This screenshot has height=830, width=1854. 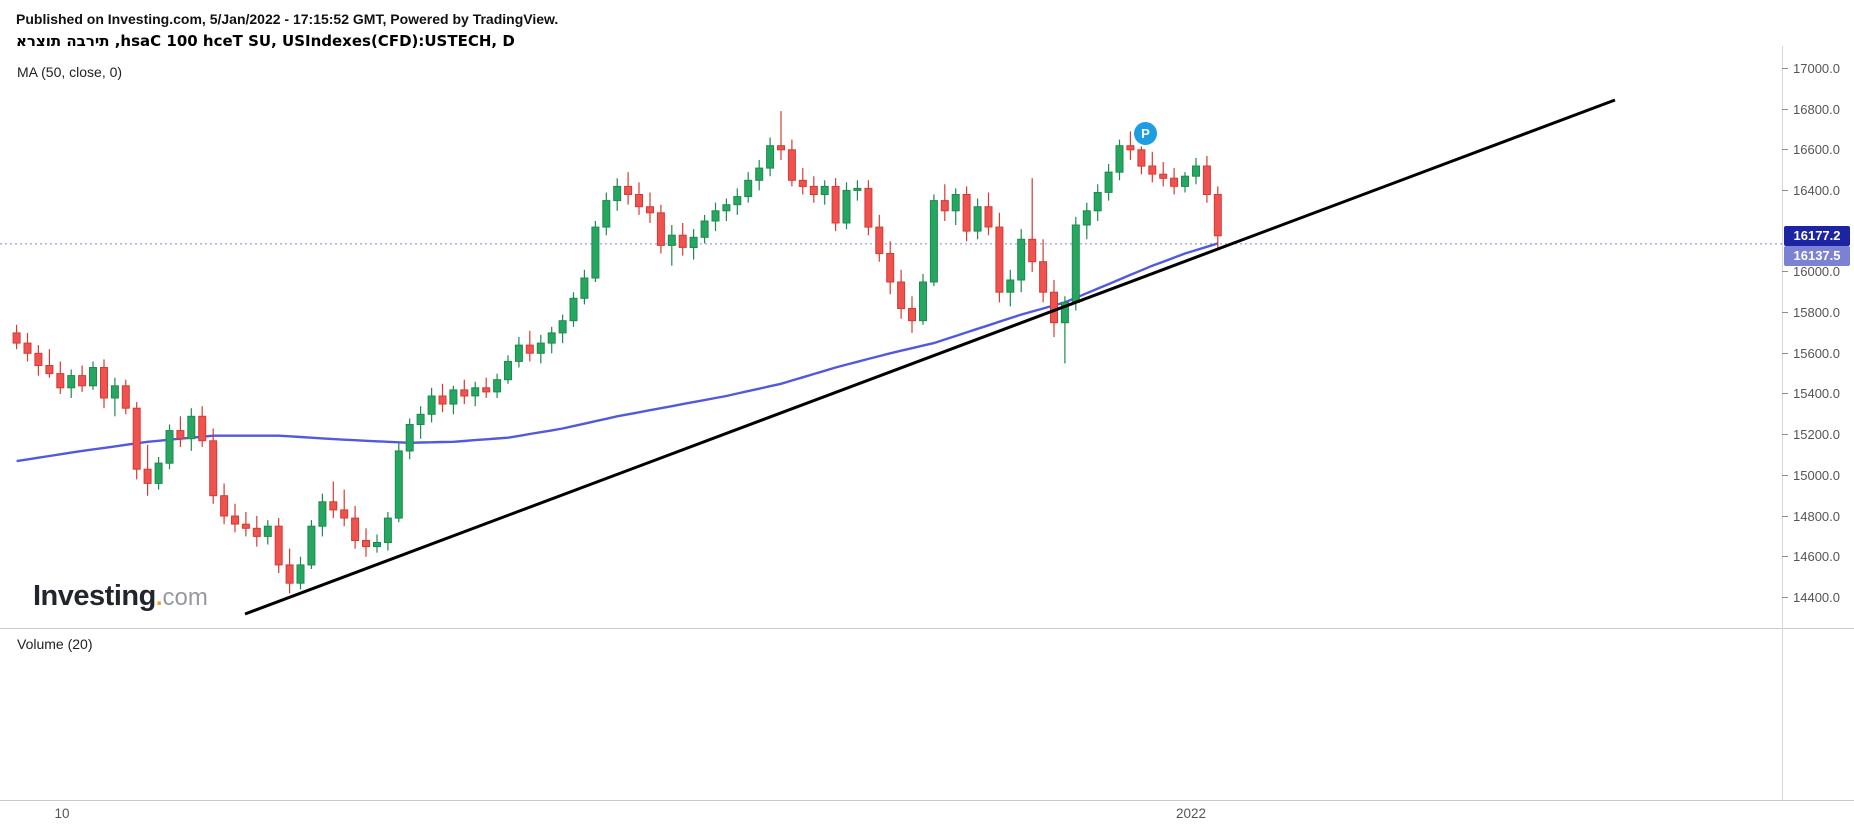 What do you see at coordinates (62, 813) in the screenshot?
I see `time-axis-label-10: 10` at bounding box center [62, 813].